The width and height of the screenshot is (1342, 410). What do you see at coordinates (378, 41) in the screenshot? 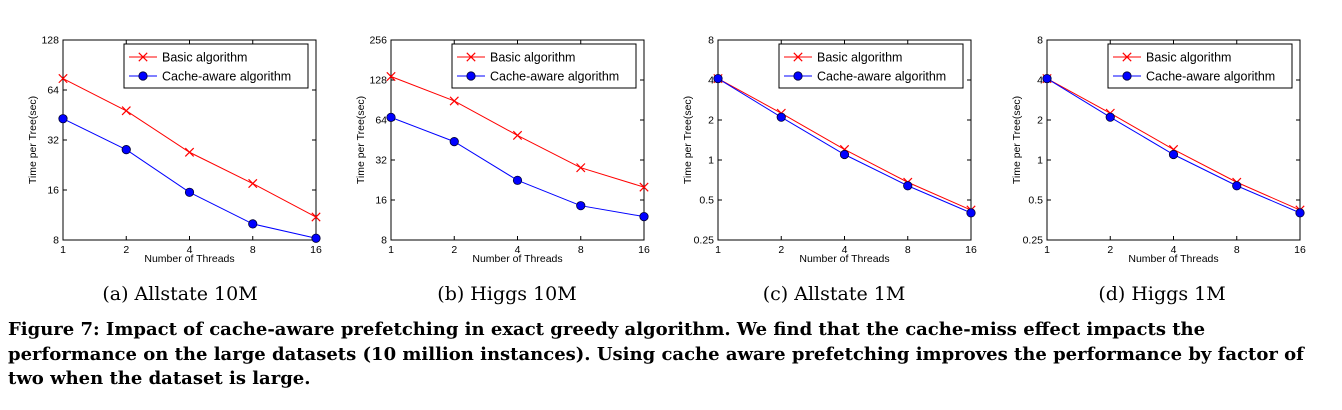
I see `y-tick-label: 256` at bounding box center [378, 41].